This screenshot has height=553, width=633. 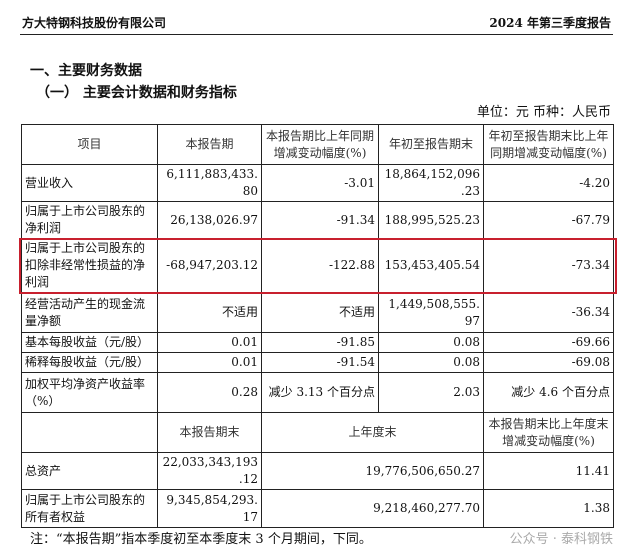 What do you see at coordinates (136, 93) in the screenshot?
I see `subsection-title: （一） 主要会计数据和财务指标` at bounding box center [136, 93].